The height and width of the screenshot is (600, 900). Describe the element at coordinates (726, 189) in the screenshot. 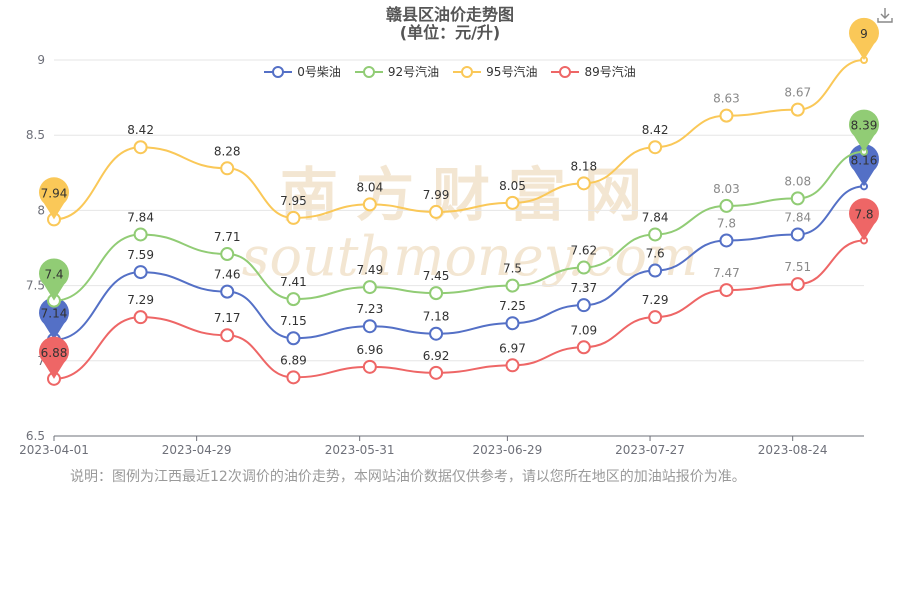

I see `data-label: 8.03` at that location.